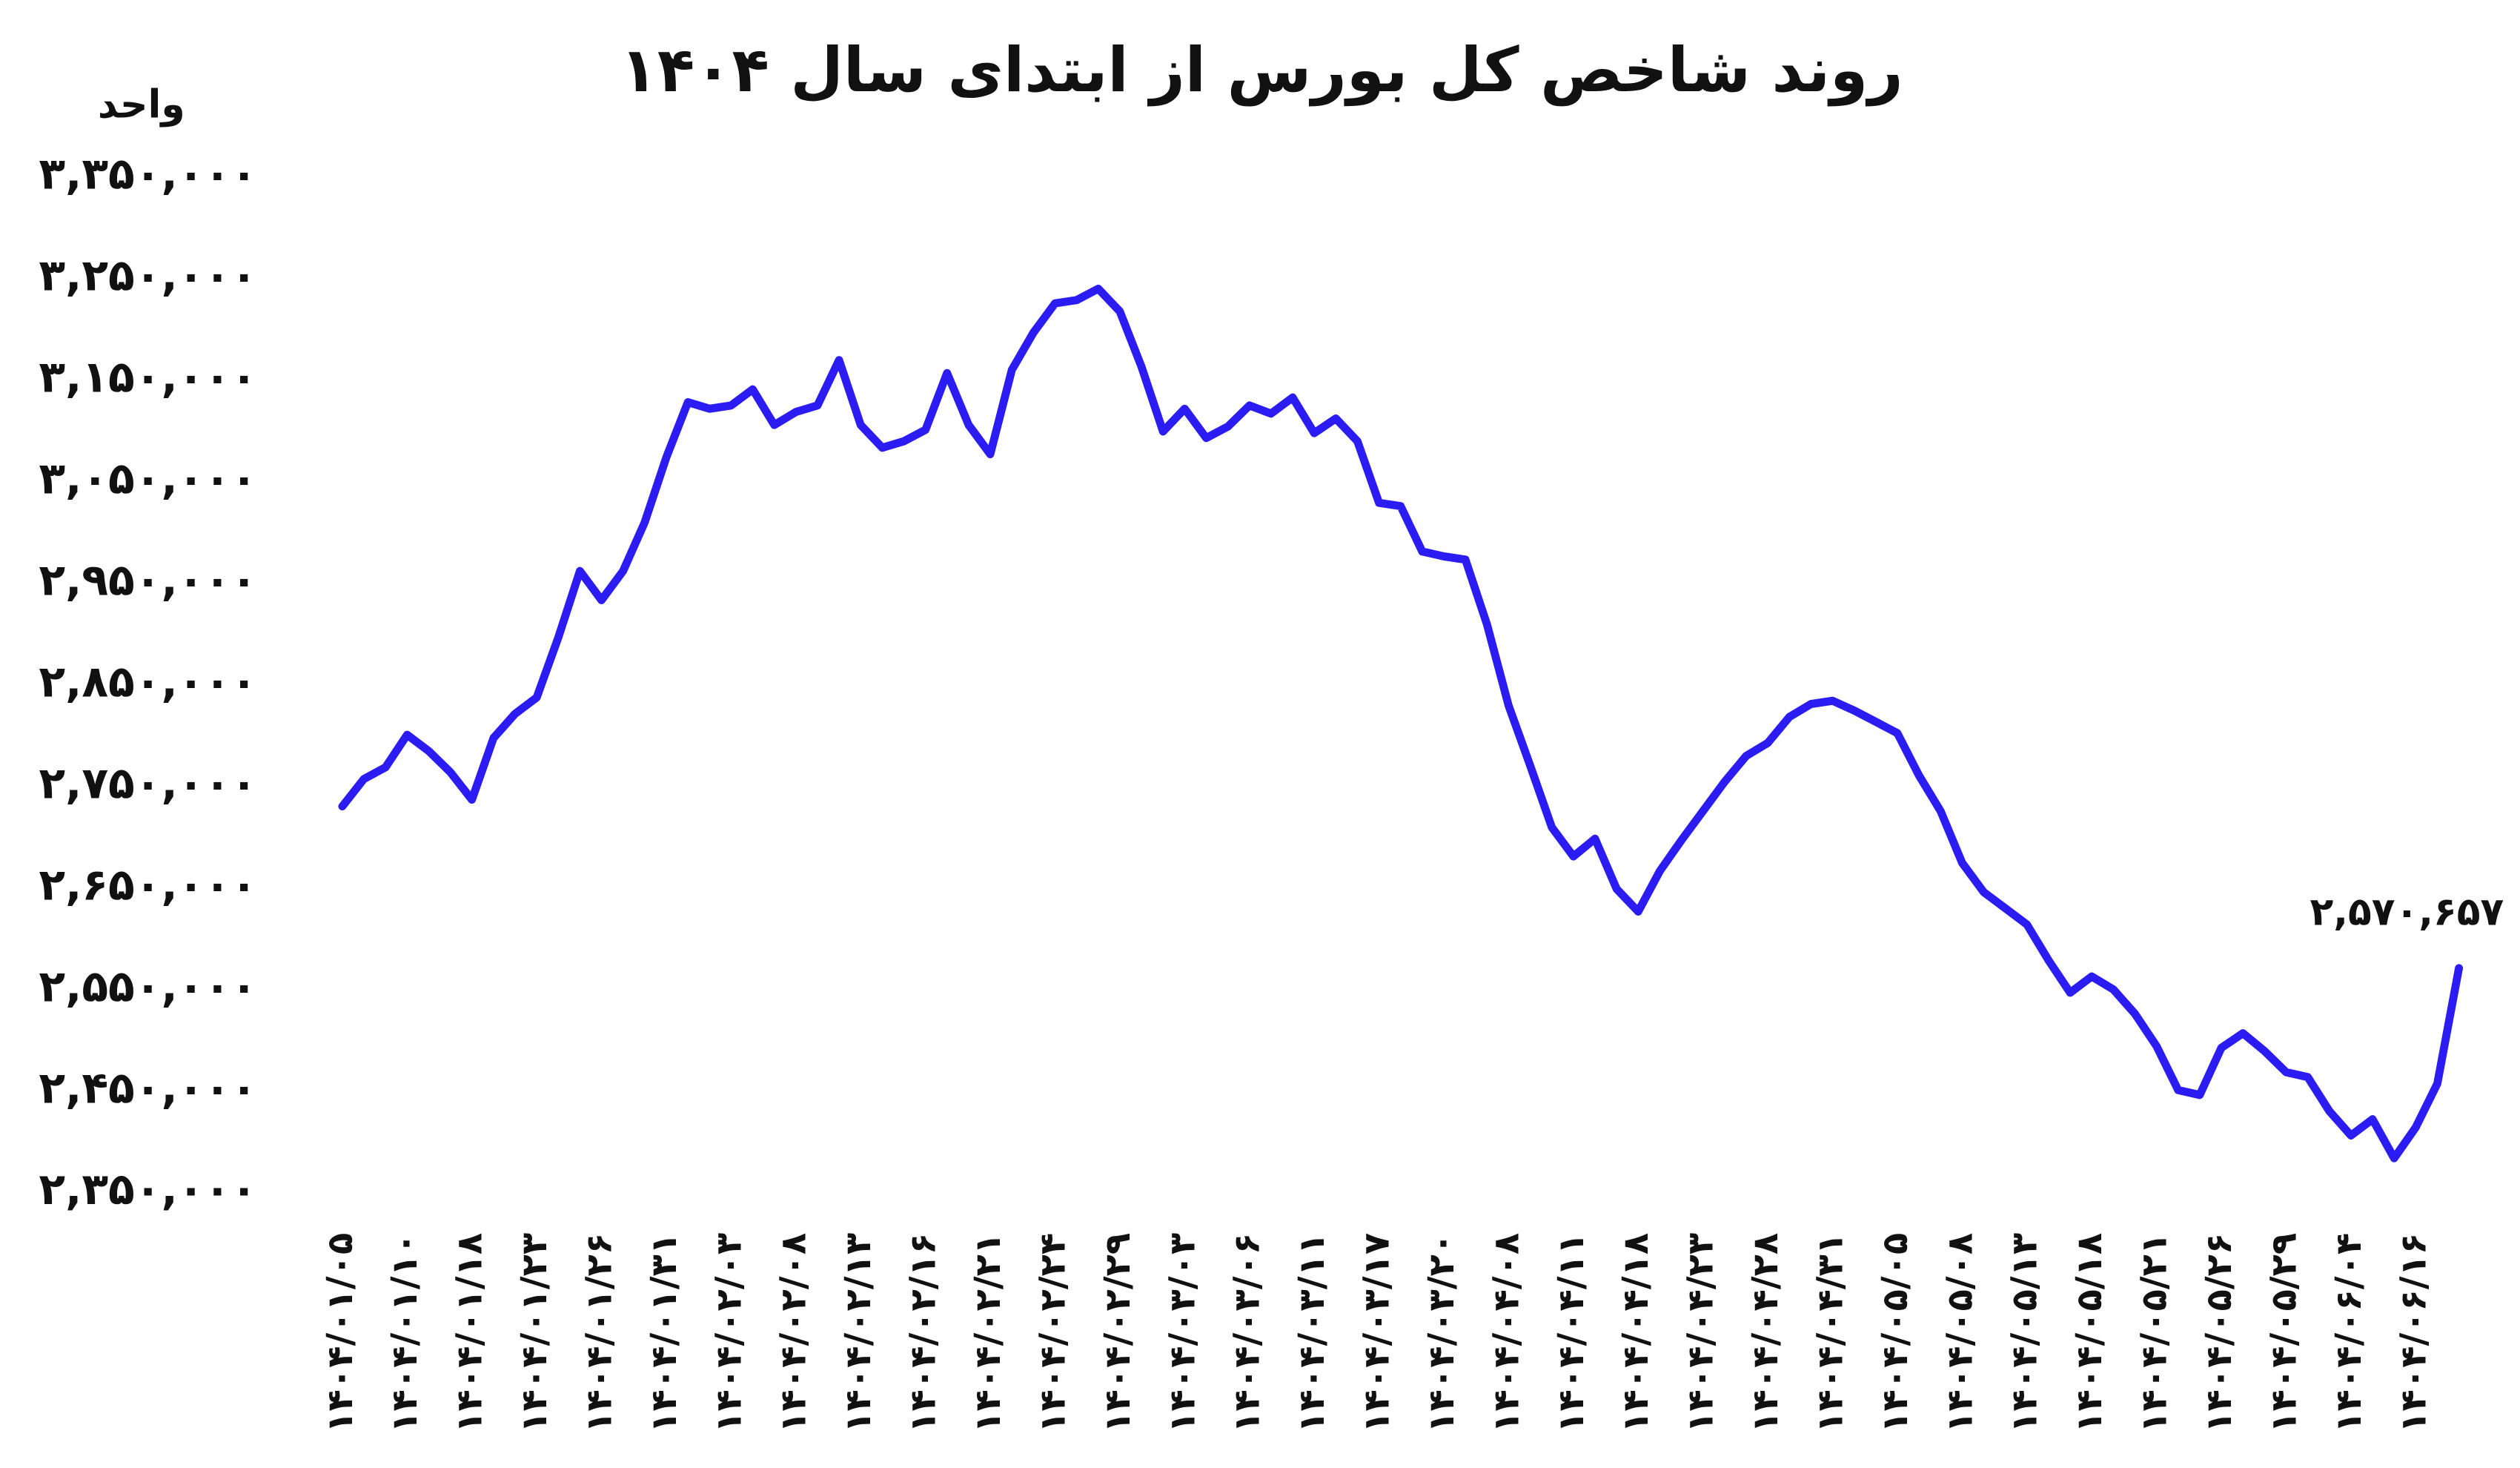 The height and width of the screenshot is (1468, 2520). I want to click on x-tick-label: ۱۴۰۴/۰۵/۲۱, so click(2155, 1333).